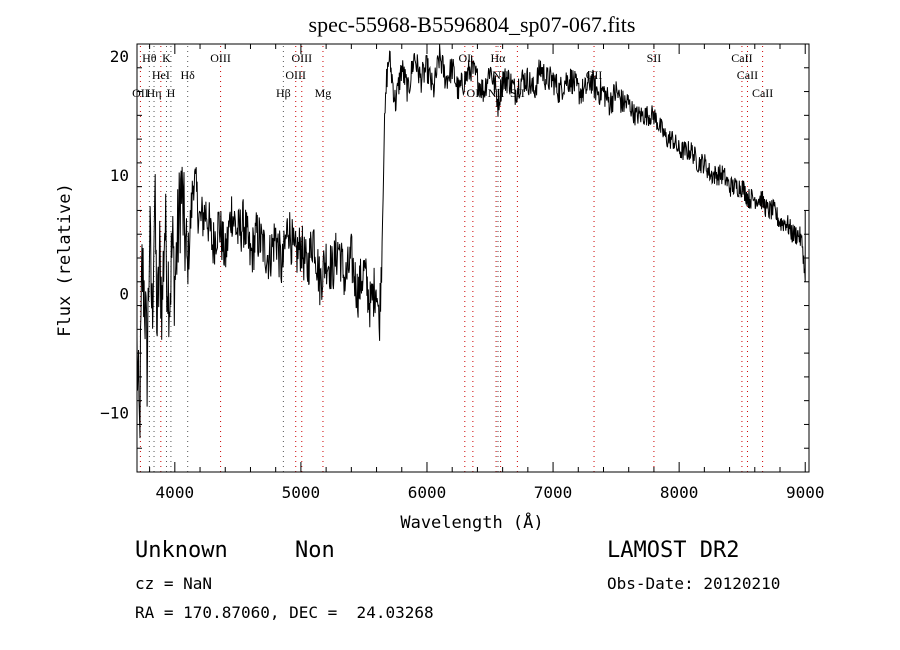 The image size is (900, 650). What do you see at coordinates (154, 93) in the screenshot?
I see `marker-label: Hη` at bounding box center [154, 93].